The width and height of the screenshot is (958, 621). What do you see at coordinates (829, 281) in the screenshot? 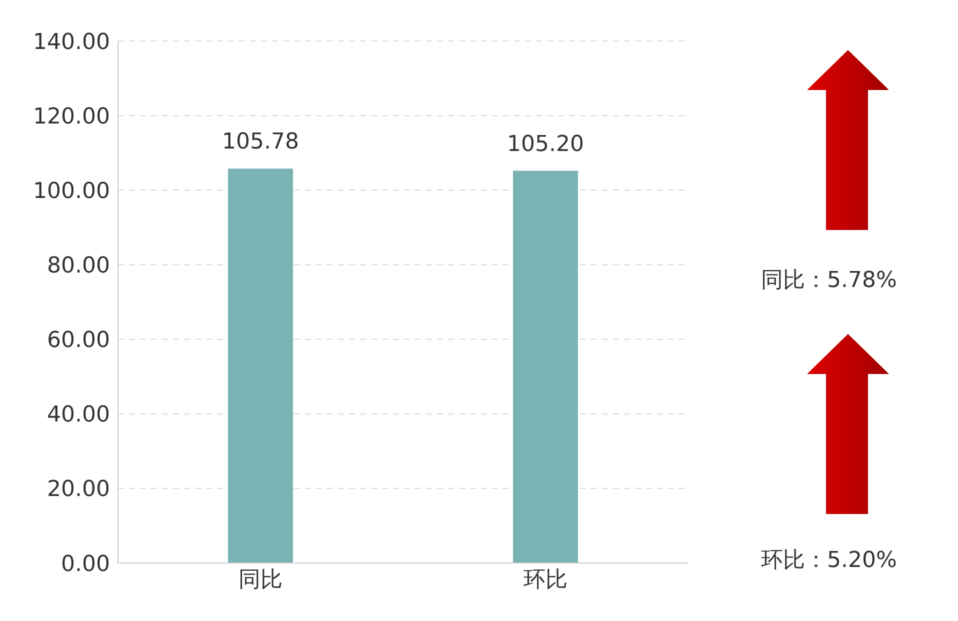
I see `text: 同比：5.78%` at bounding box center [829, 281].